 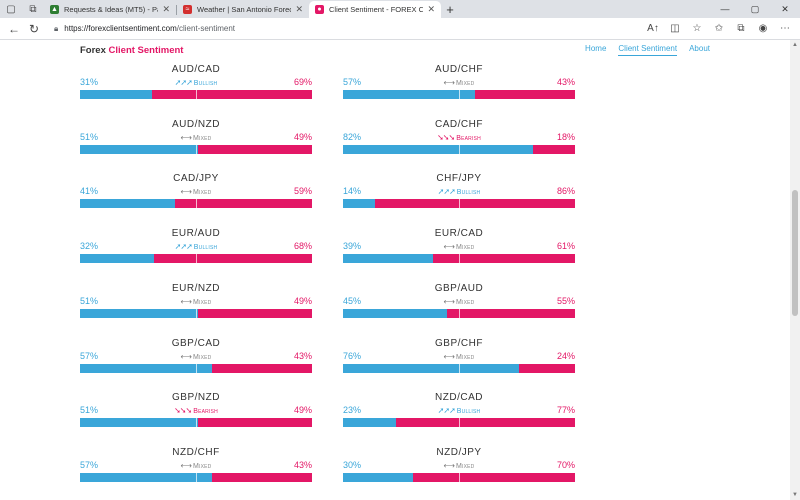 I want to click on pair-name: NZD/CHF, so click(x=196, y=452).